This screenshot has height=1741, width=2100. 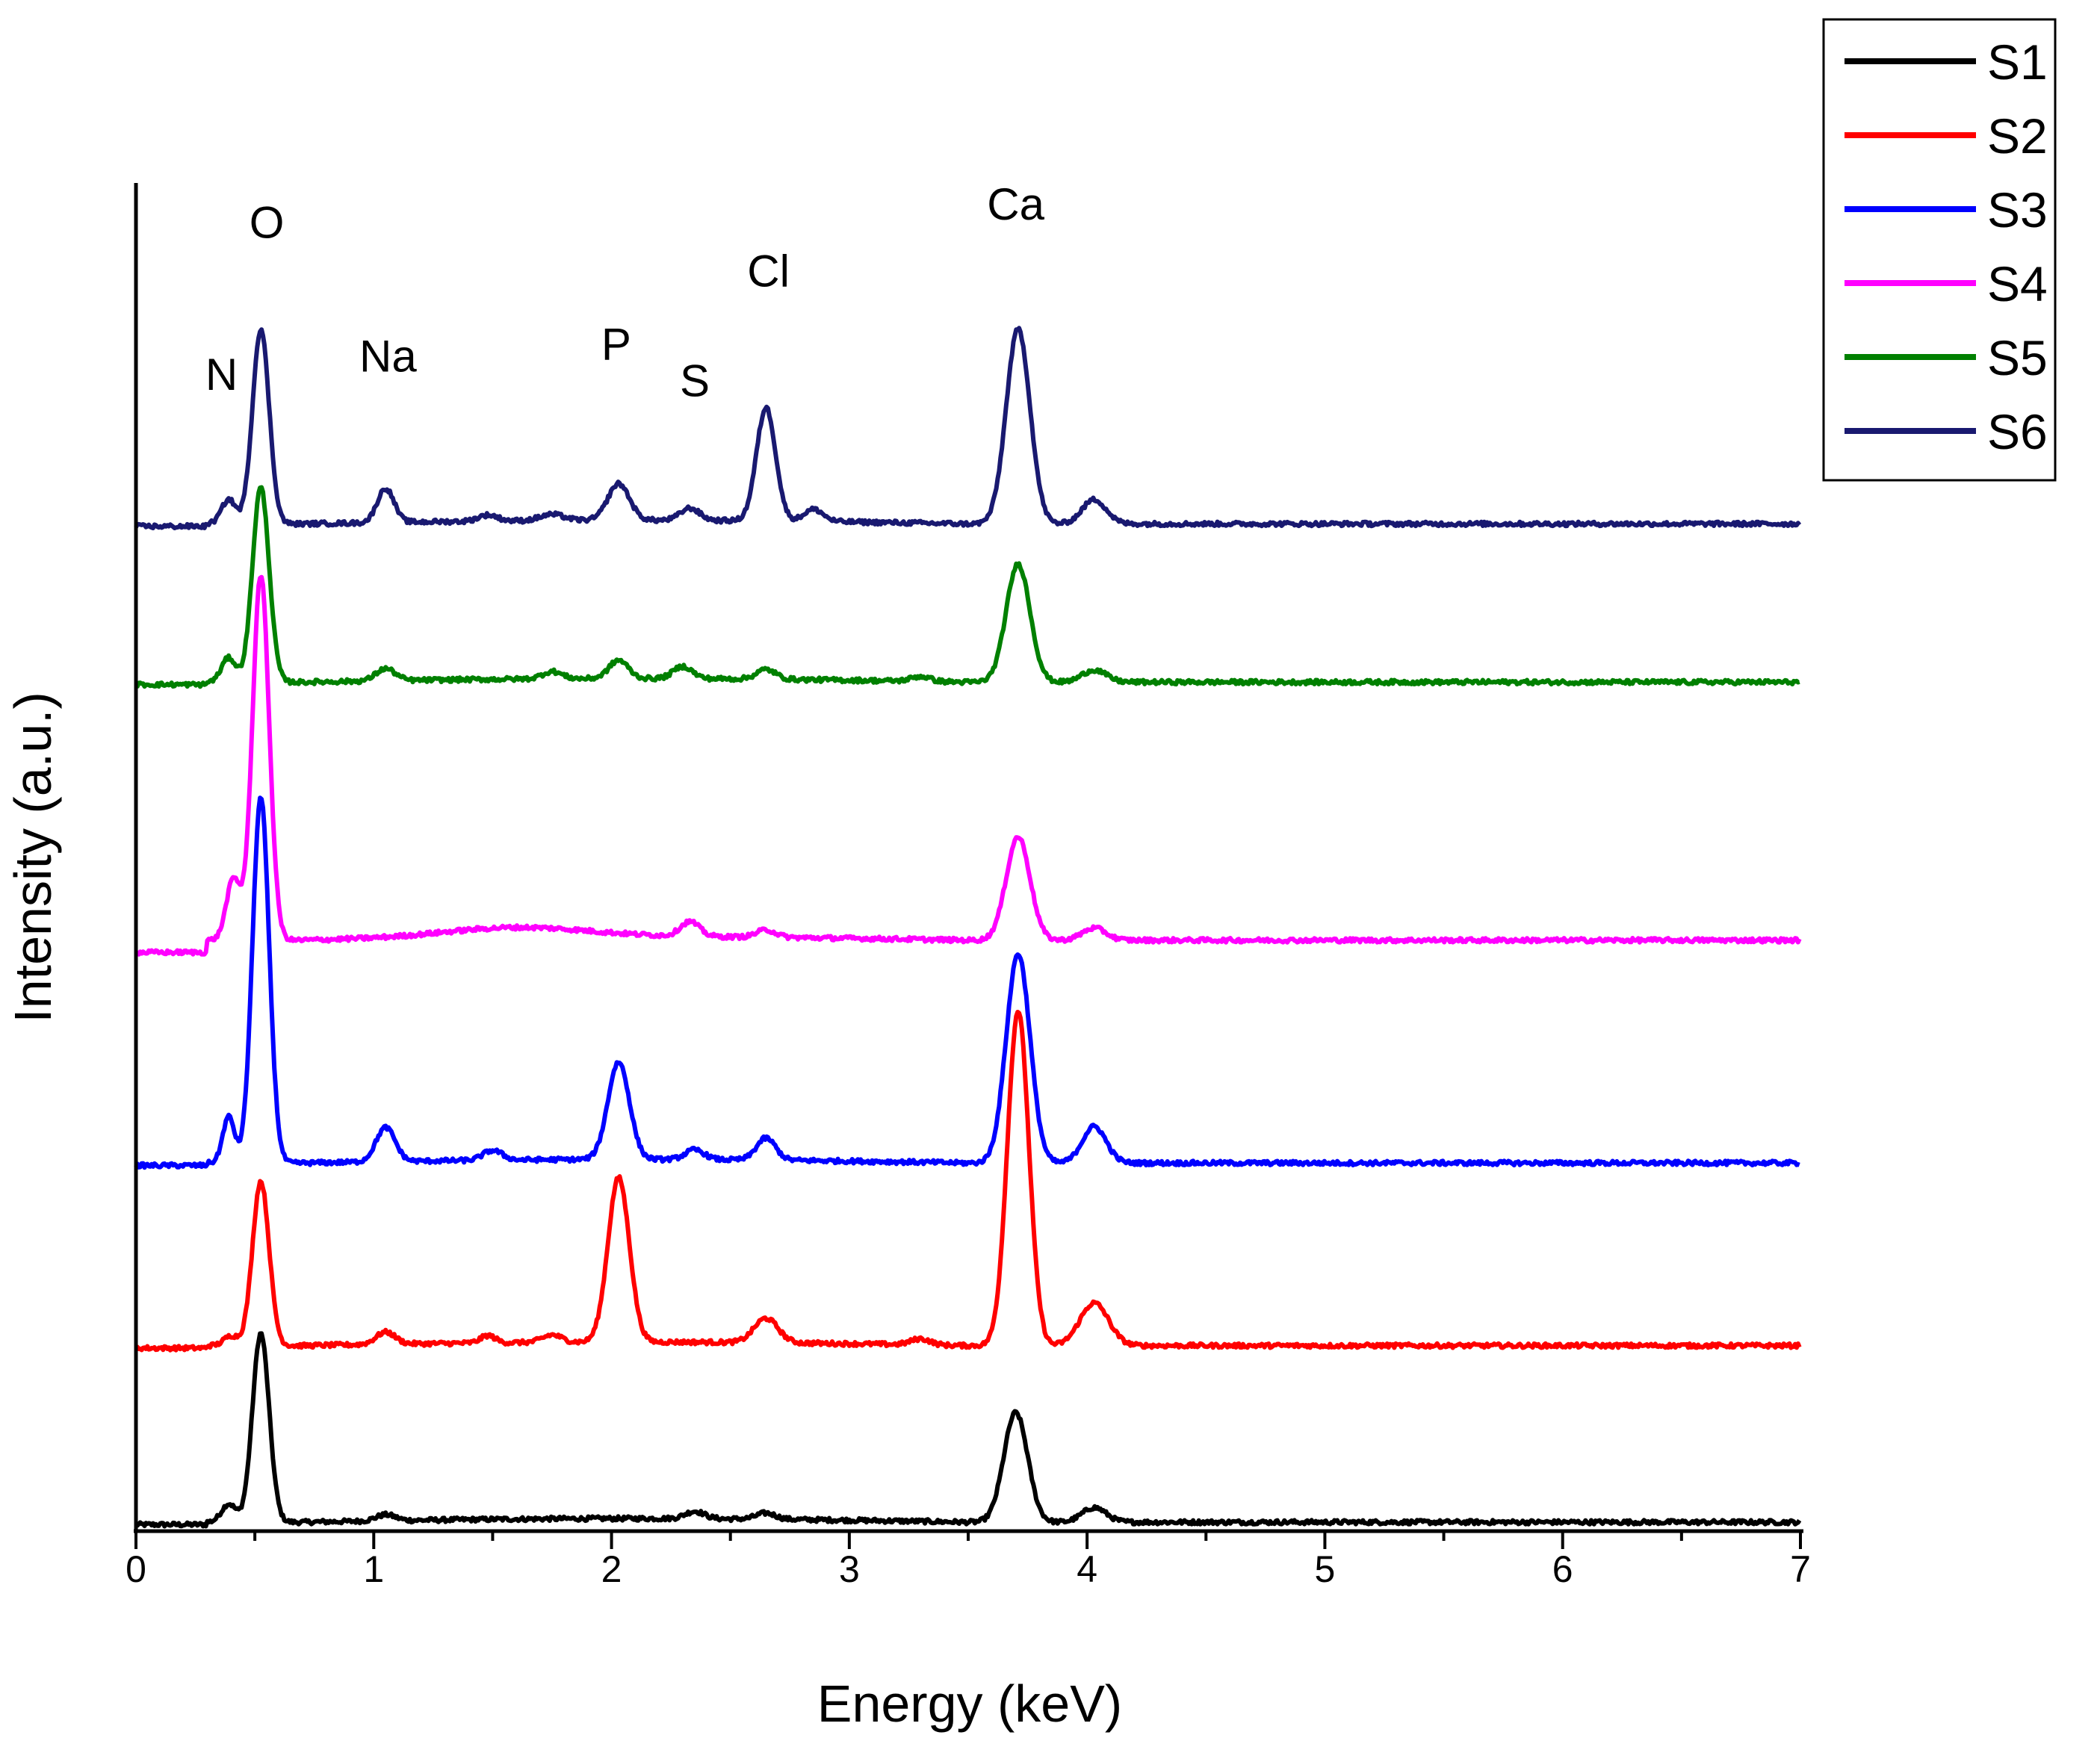 I want to click on legend-label-s5: S5, so click(x=2017, y=357).